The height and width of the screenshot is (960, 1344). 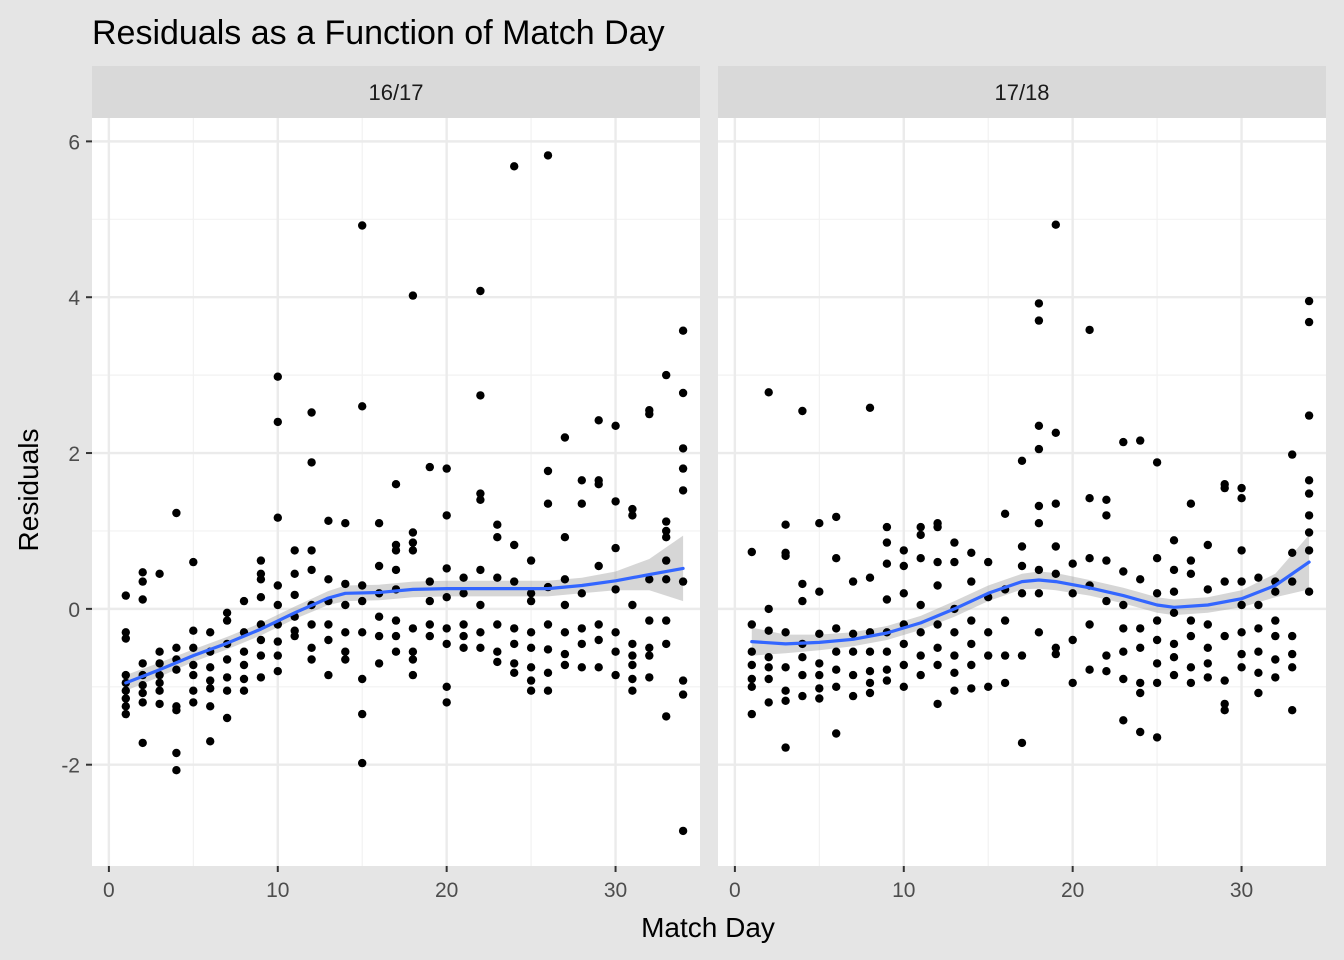 What do you see at coordinates (396, 92) in the screenshot?
I see `facet-strip` at bounding box center [396, 92].